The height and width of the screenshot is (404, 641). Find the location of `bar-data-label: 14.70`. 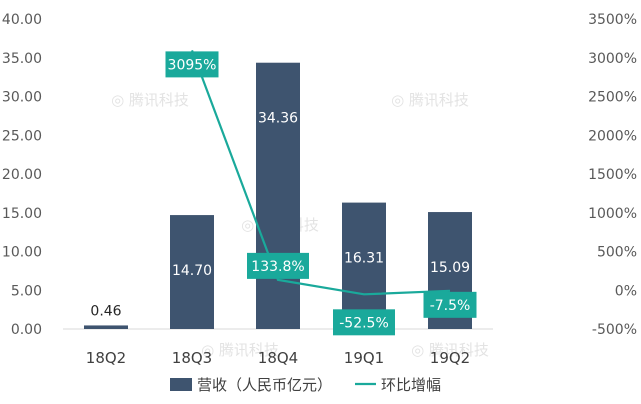

bar-data-label: 14.70 is located at coordinates (192, 271).